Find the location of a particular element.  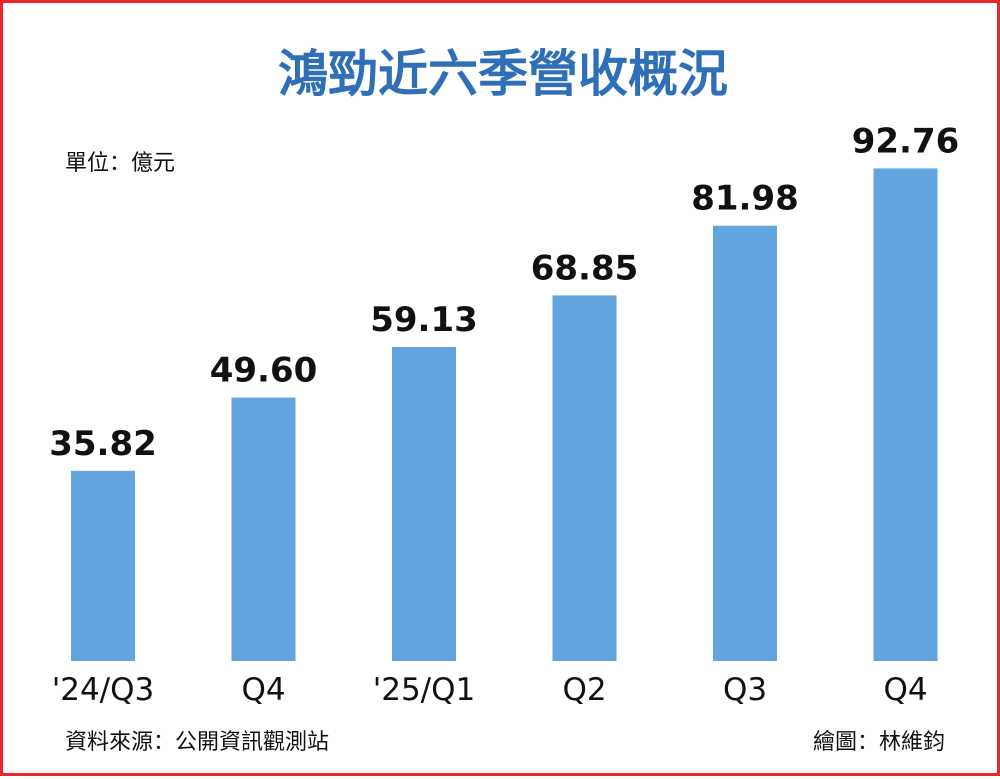

x-tick-label-2: '25/Q1 is located at coordinates (424, 690).